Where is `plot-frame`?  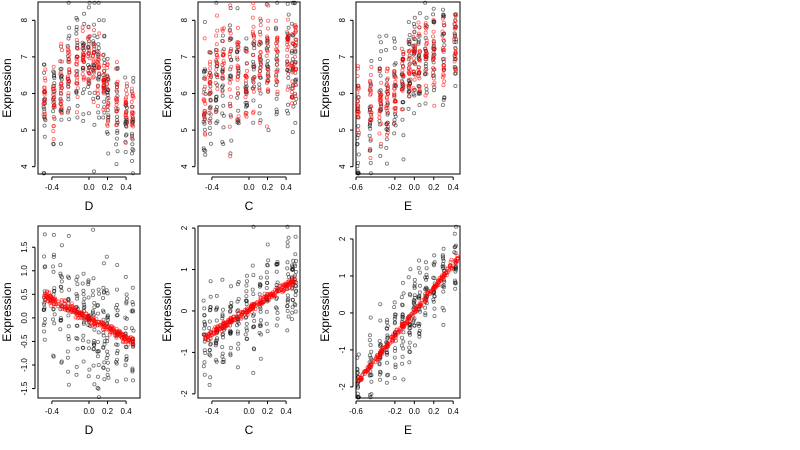 plot-frame is located at coordinates (249, 88).